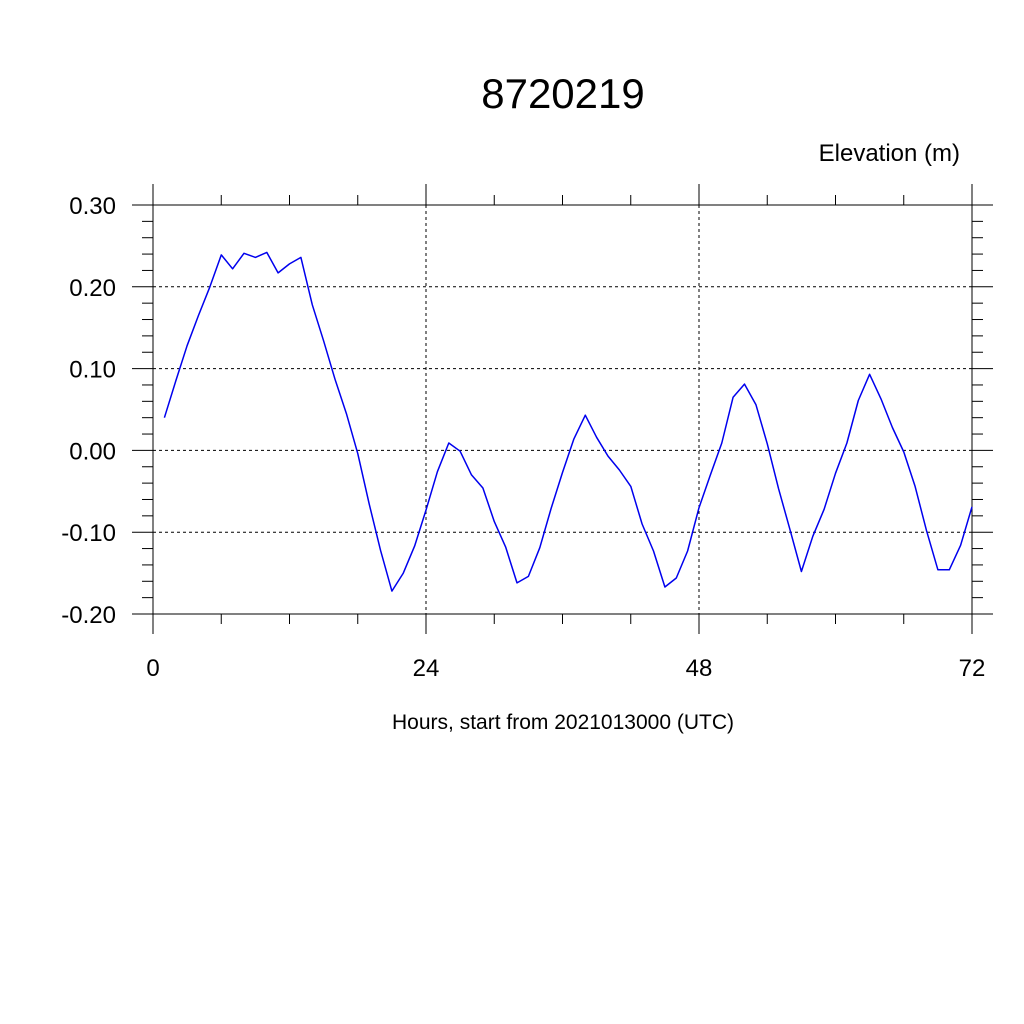 The height and width of the screenshot is (1024, 1024). I want to click on chart-title: 8720219, so click(563, 93).